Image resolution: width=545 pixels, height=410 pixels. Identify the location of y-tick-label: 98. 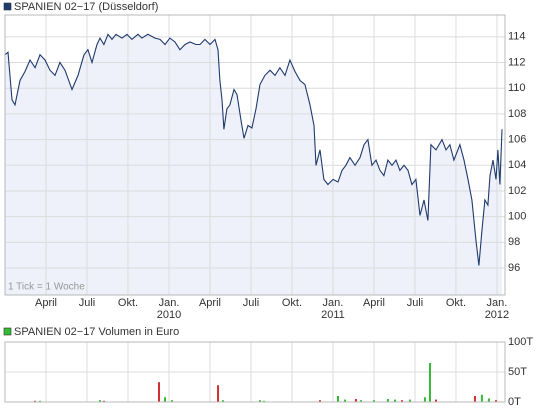
(514, 242).